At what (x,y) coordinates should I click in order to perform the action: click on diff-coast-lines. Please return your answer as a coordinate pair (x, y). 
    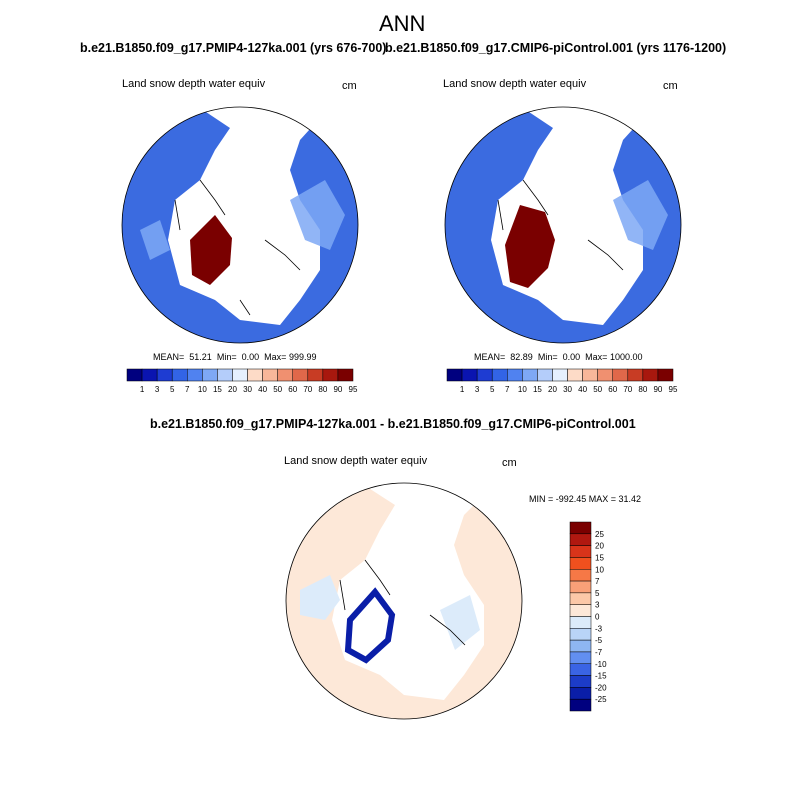
    Looking at the image, I should click on (402, 602).